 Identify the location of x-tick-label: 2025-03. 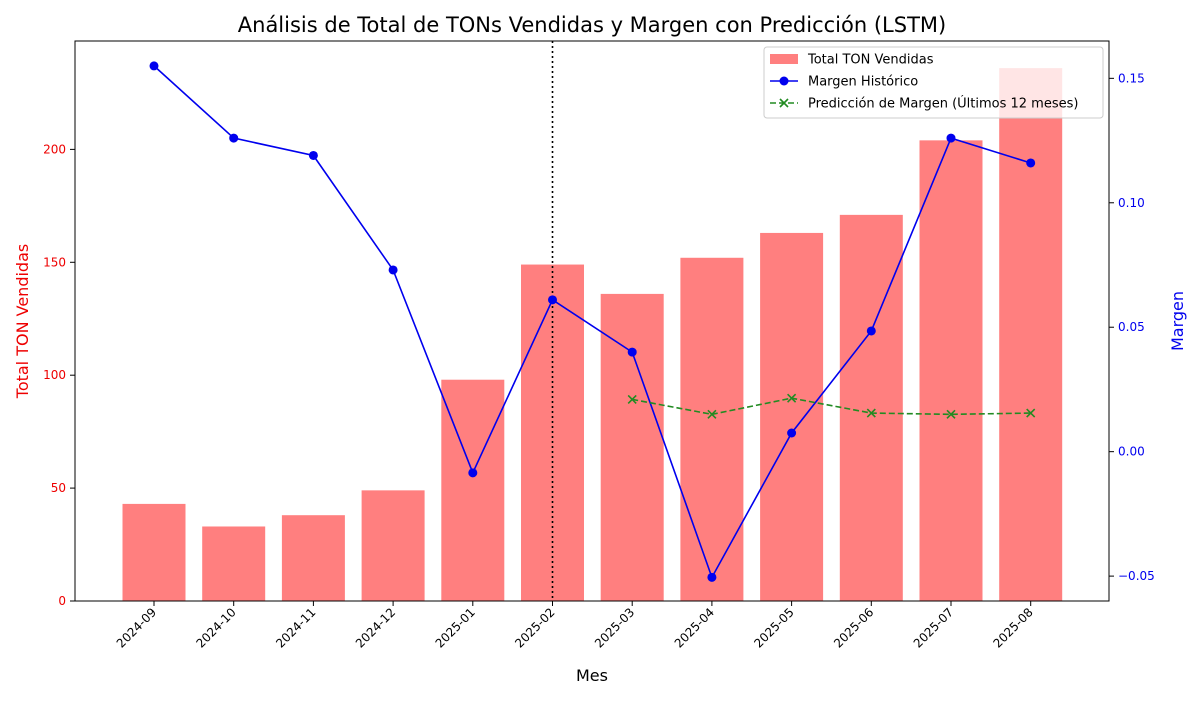
(614, 627).